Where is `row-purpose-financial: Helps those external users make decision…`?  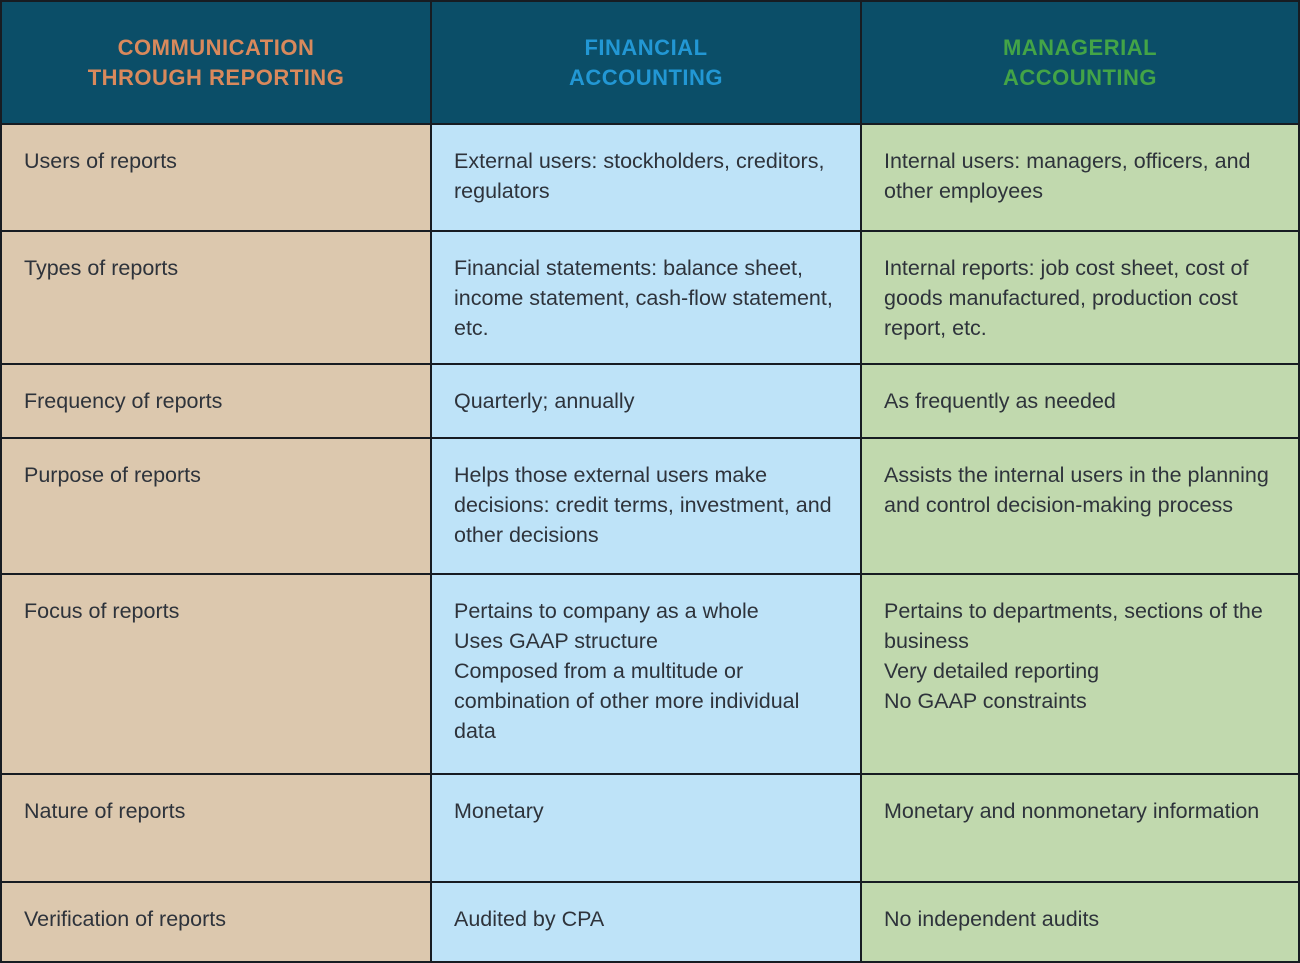 row-purpose-financial: Helps those external users make decision… is located at coordinates (646, 506).